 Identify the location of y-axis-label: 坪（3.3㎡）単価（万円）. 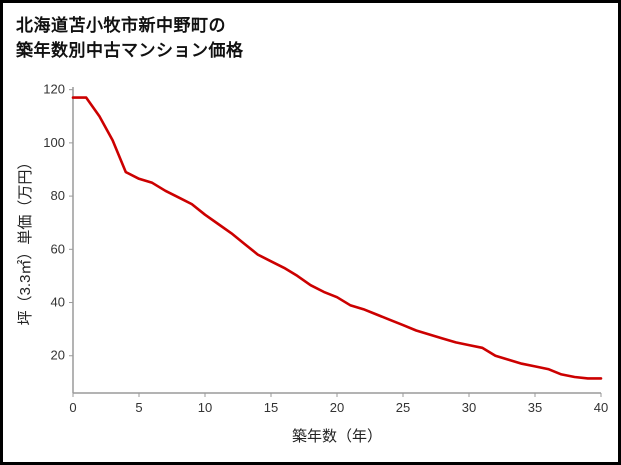
(25, 240).